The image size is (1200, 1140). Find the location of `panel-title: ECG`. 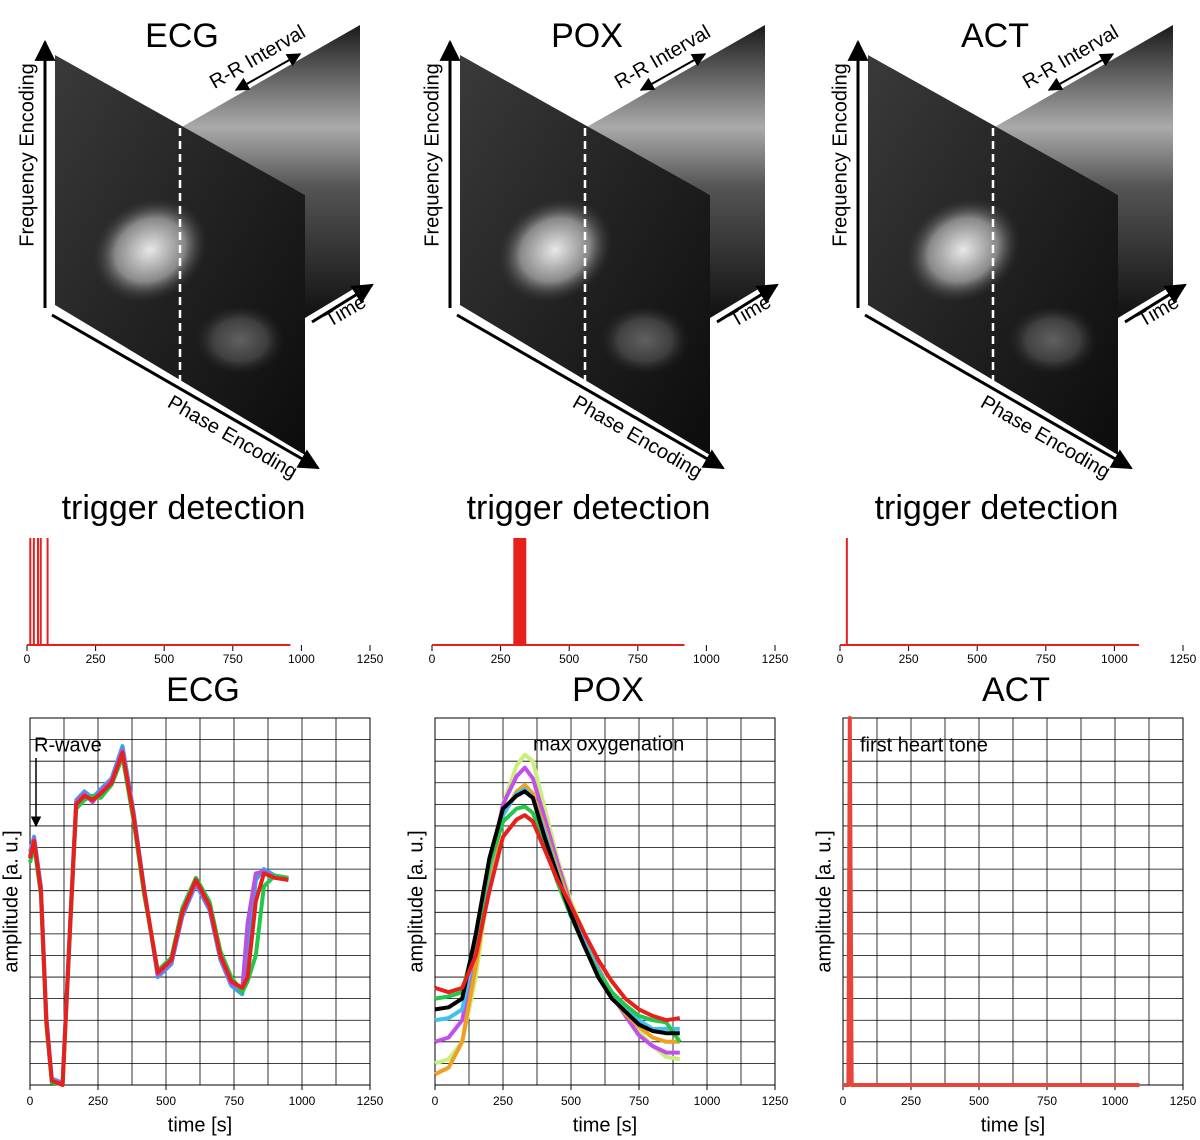

panel-title: ECG is located at coordinates (182, 36).